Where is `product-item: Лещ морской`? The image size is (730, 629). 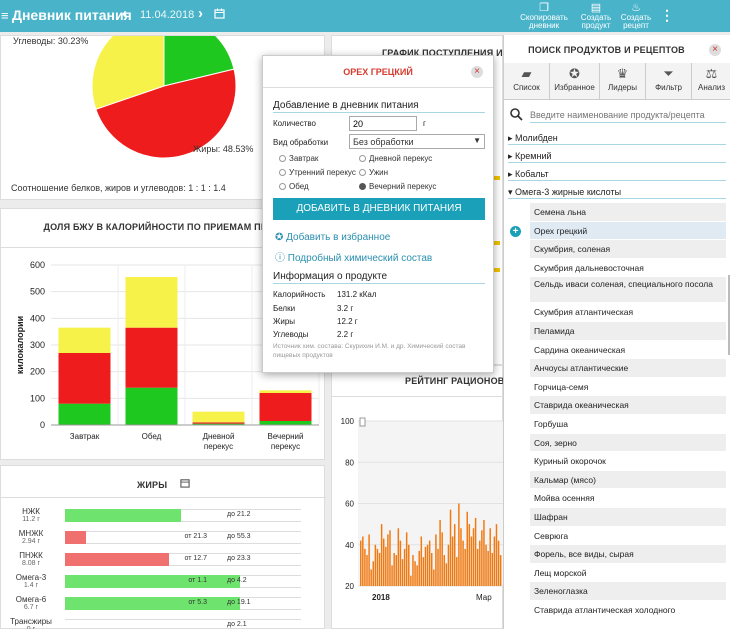
product-item: Лещ морской is located at coordinates (628, 573).